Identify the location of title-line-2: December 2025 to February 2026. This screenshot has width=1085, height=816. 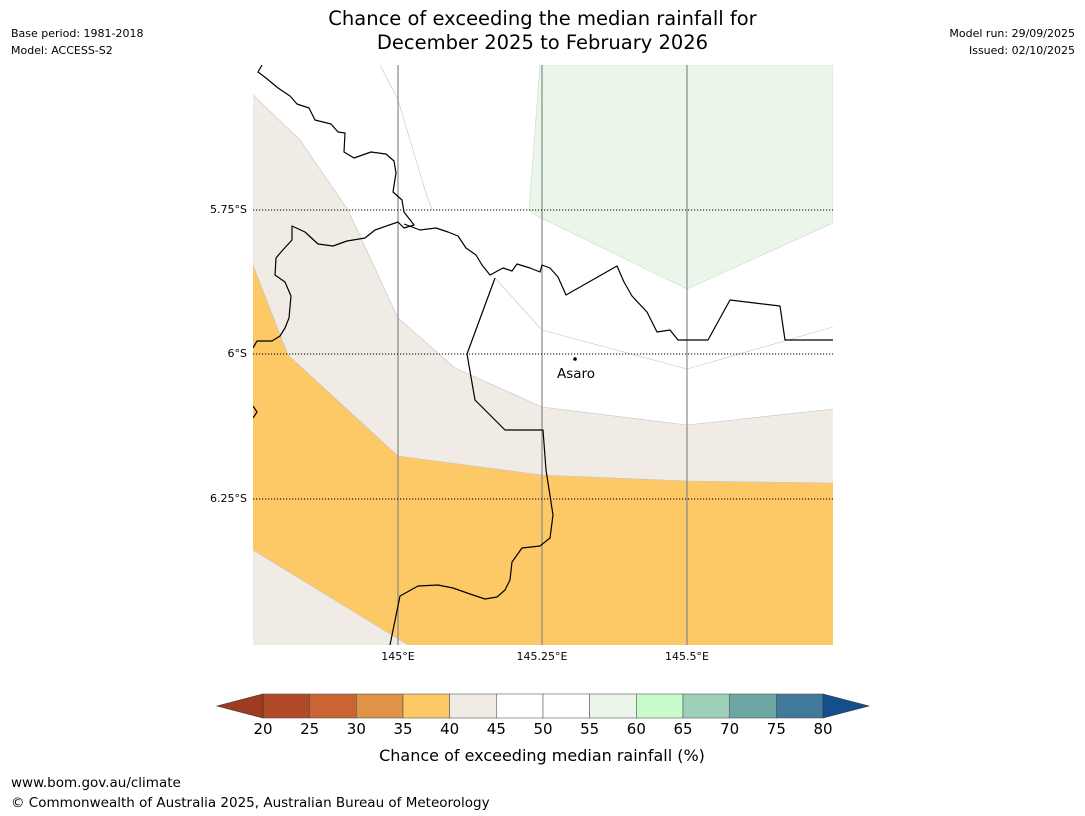
(542, 42).